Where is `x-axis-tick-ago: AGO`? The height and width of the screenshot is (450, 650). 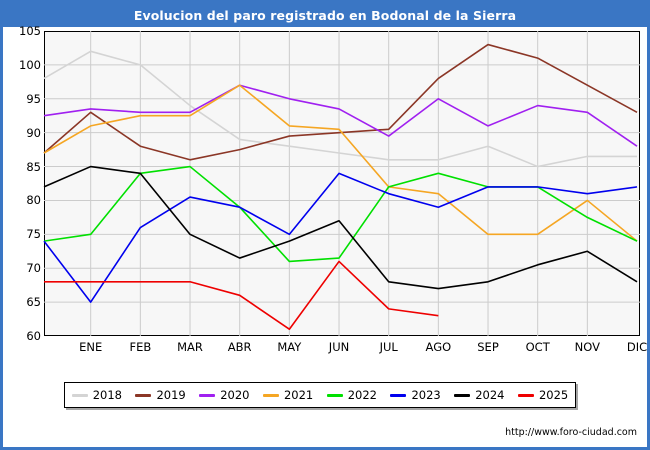
x-axis-tick-ago: AGO is located at coordinates (438, 347).